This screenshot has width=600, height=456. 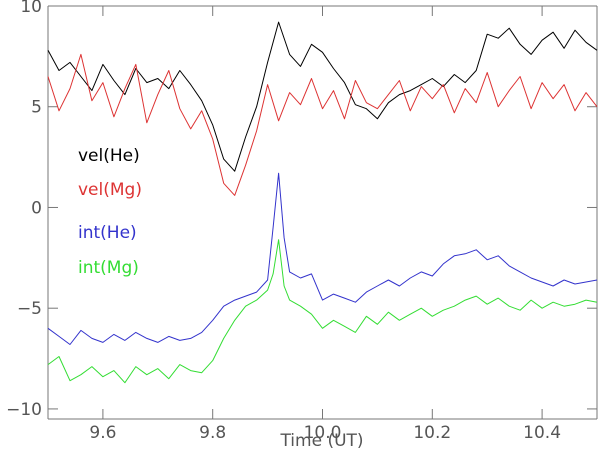 What do you see at coordinates (108, 268) in the screenshot?
I see `legend-label: int(Mg)` at bounding box center [108, 268].